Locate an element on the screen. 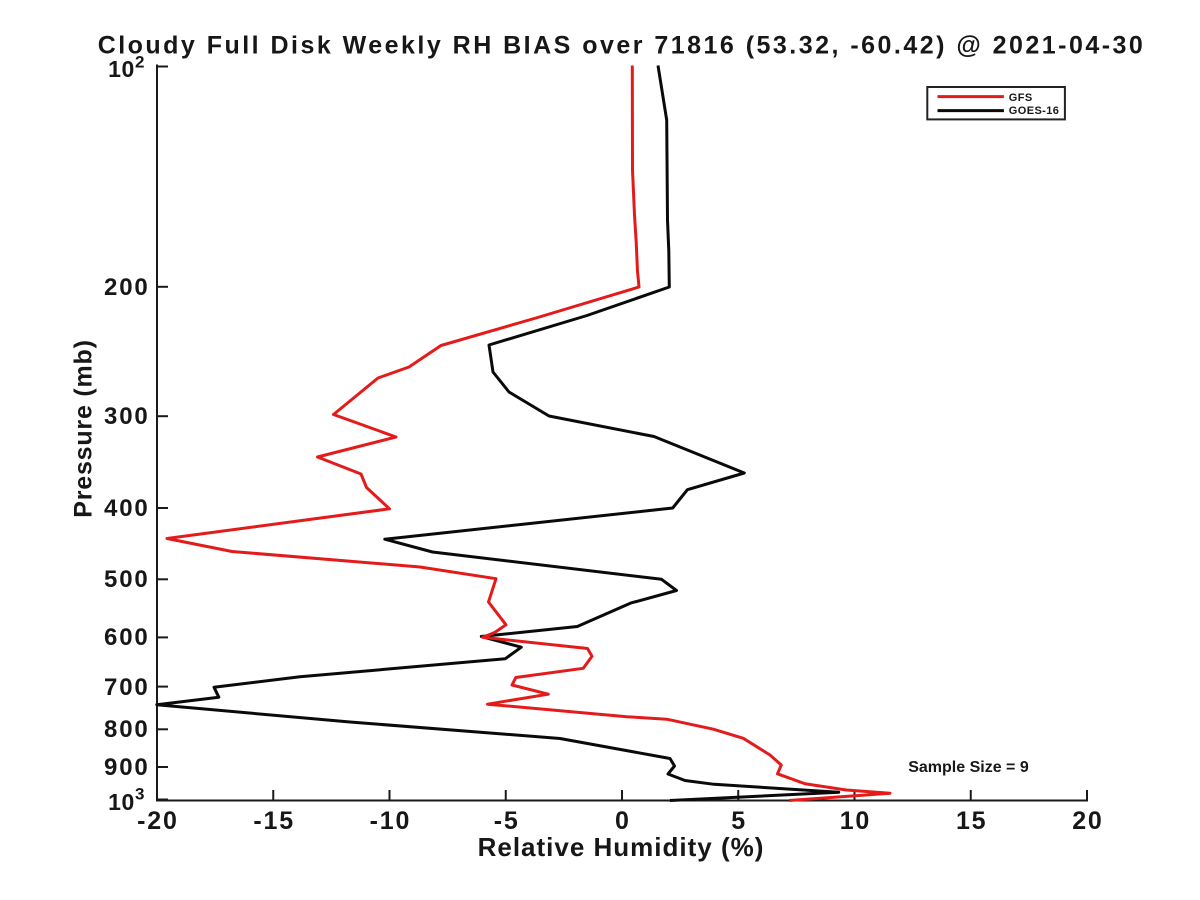 The width and height of the screenshot is (1200, 900). svg-text: Sample Size = 9 is located at coordinates (968, 767).